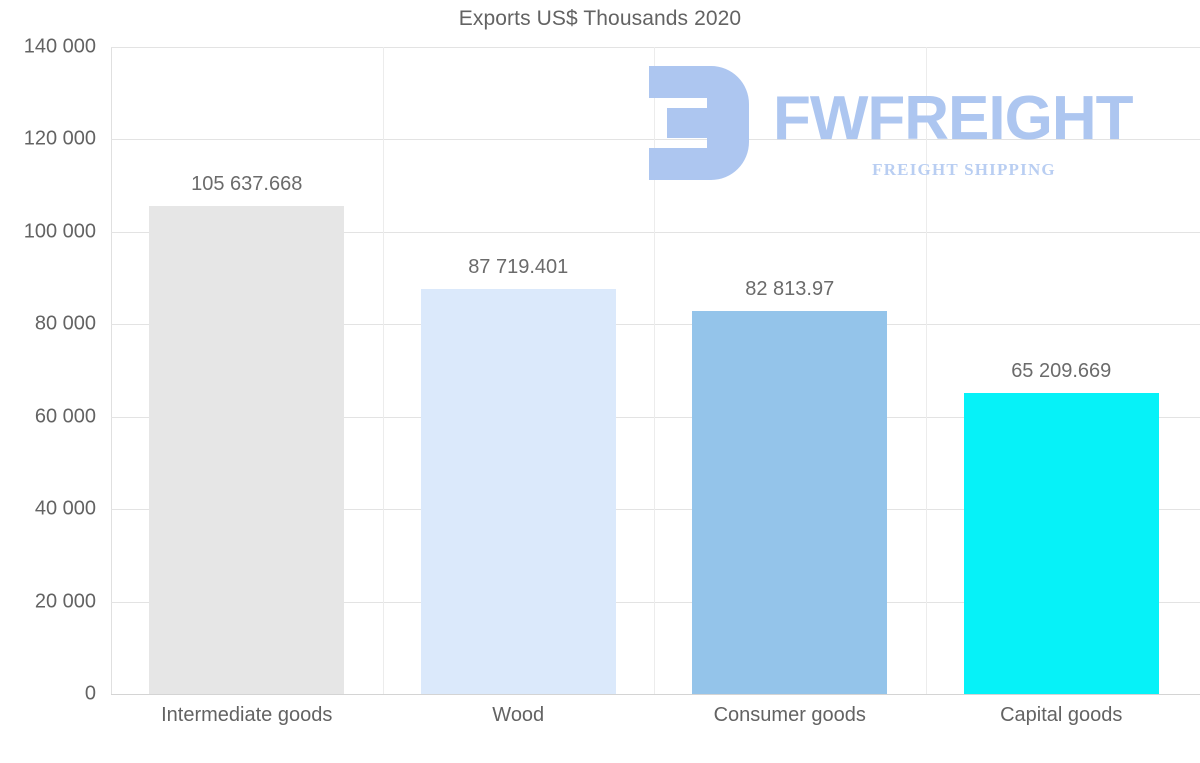 The height and width of the screenshot is (763, 1200). What do you see at coordinates (65, 601) in the screenshot?
I see `y-axis-tick-label: 20 000` at bounding box center [65, 601].